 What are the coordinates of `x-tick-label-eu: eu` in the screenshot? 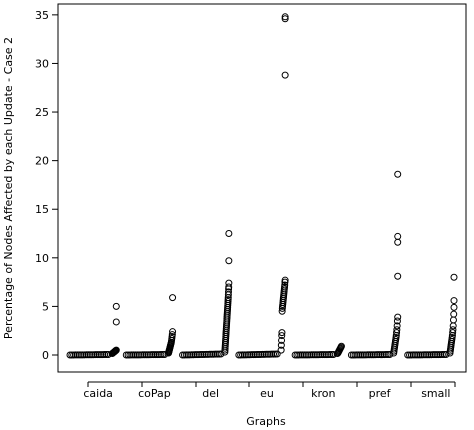 It's located at (267, 393).